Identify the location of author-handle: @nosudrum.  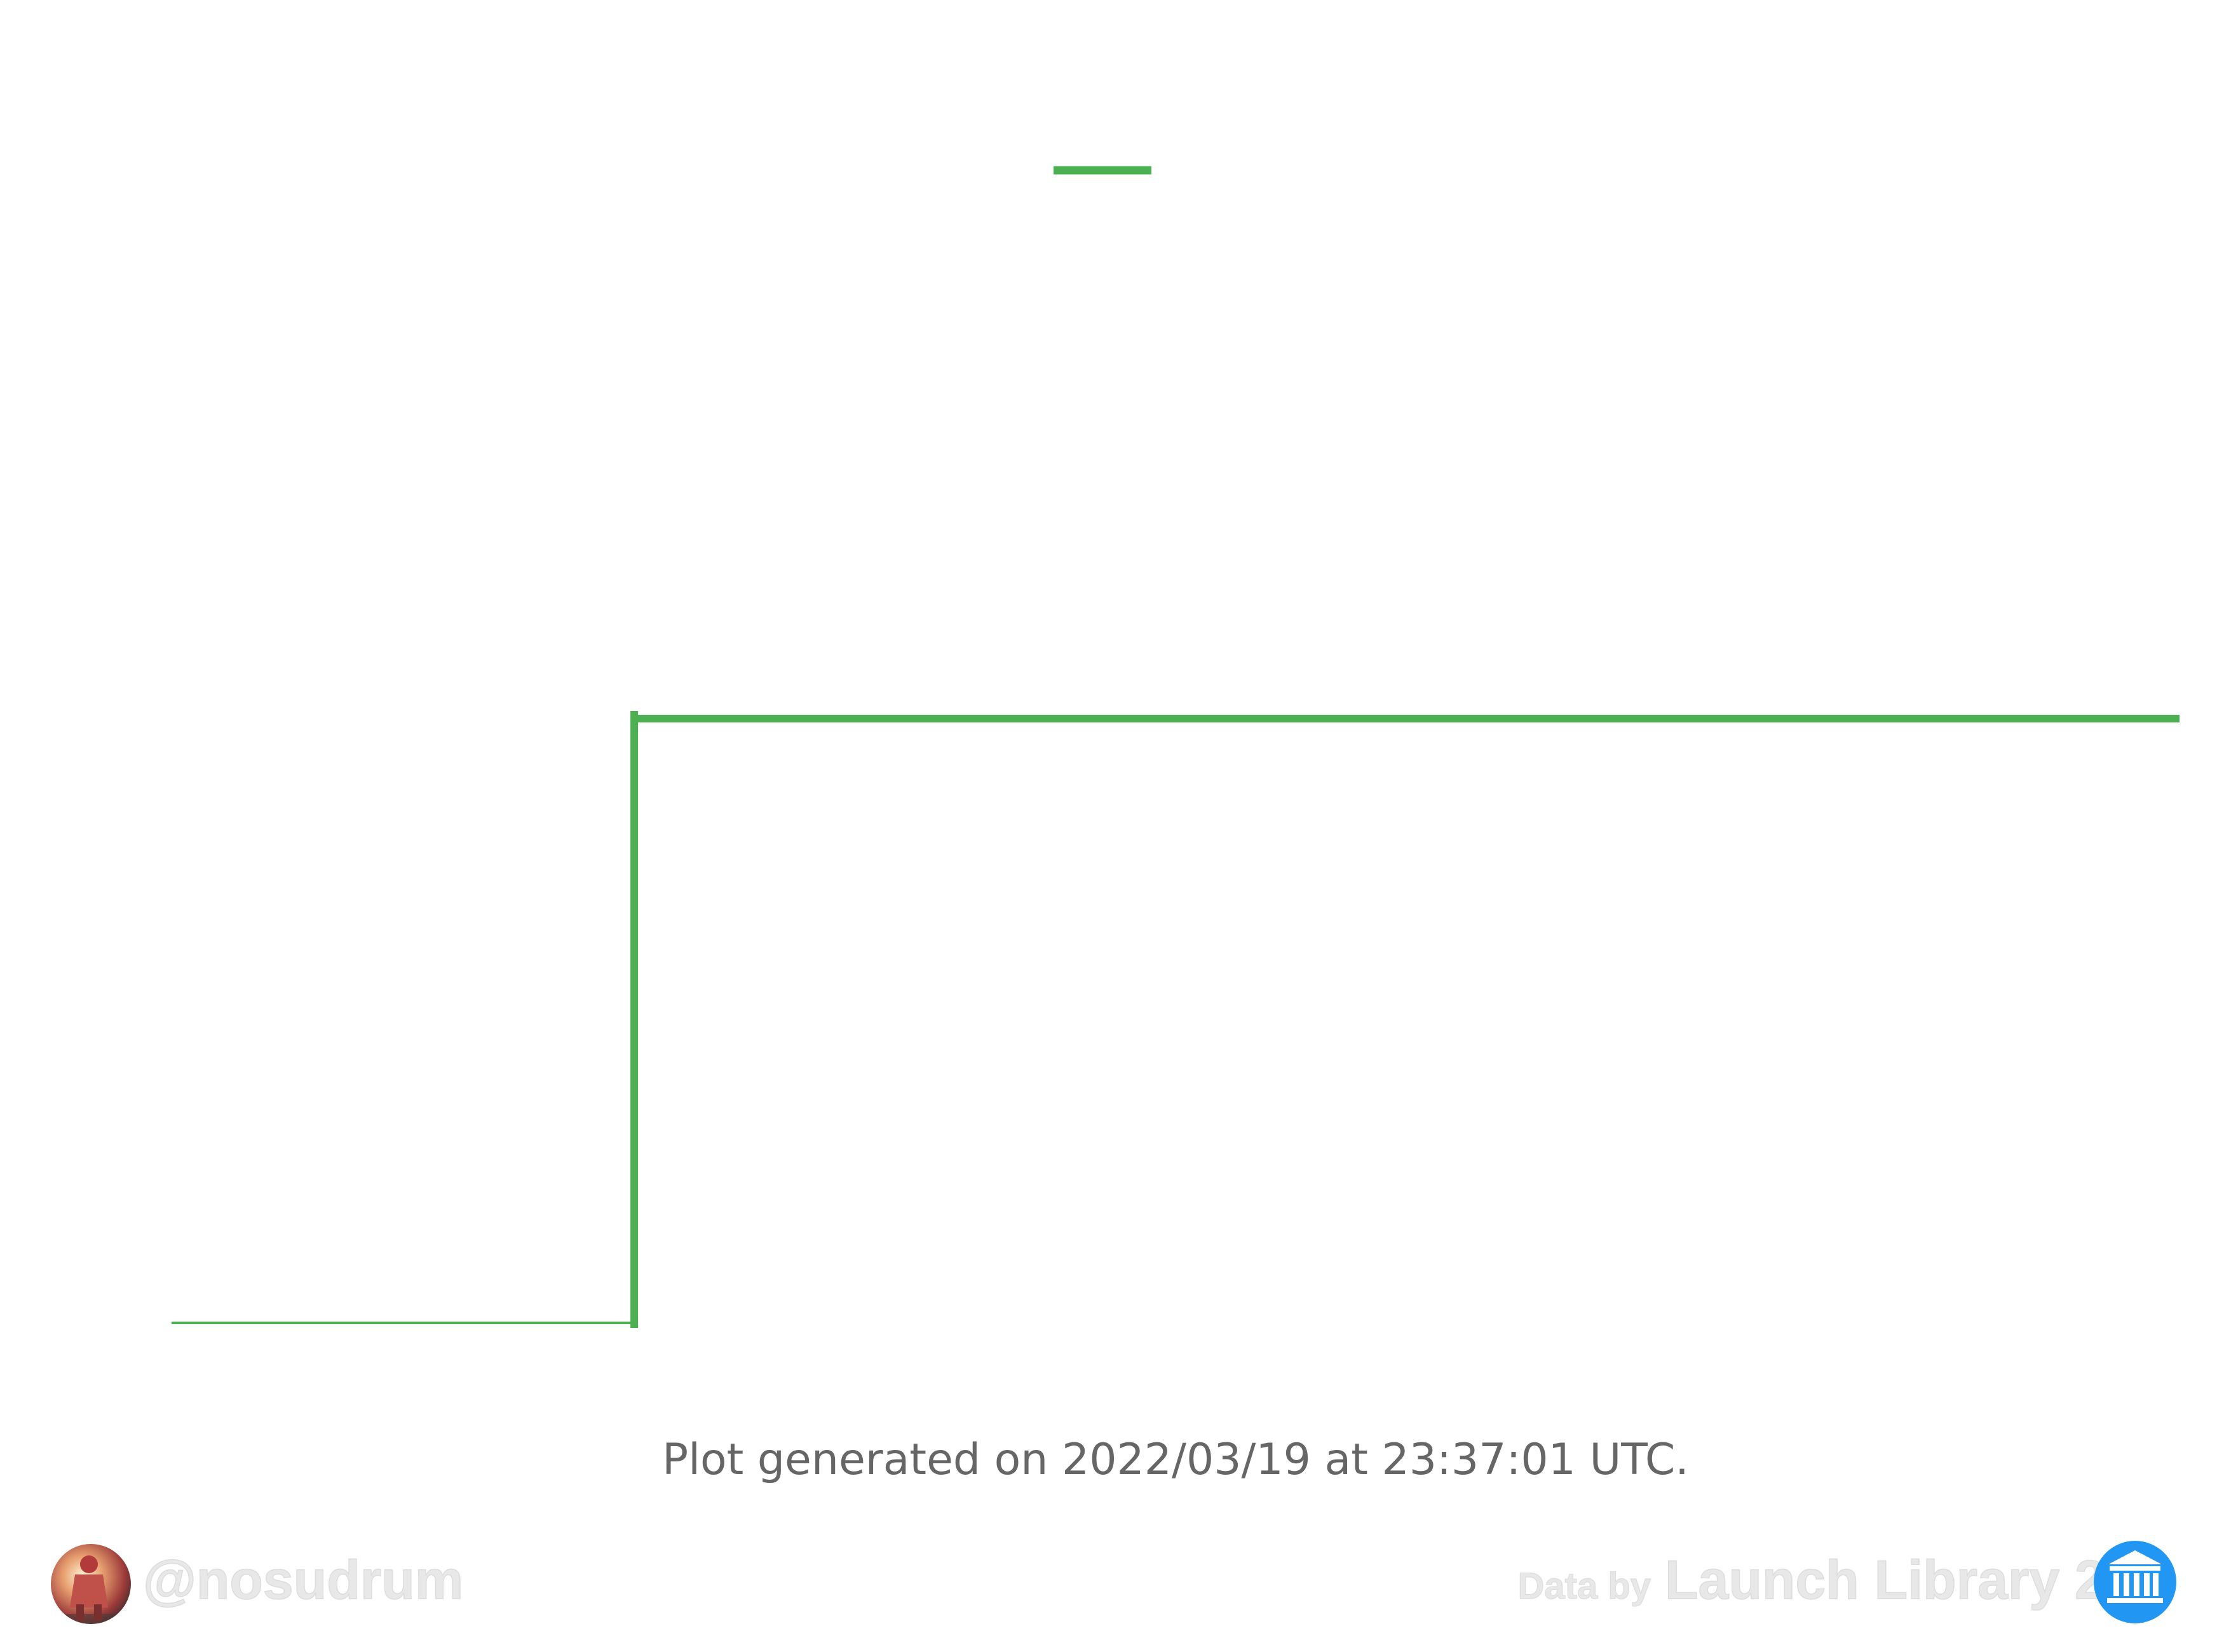
(303, 1581).